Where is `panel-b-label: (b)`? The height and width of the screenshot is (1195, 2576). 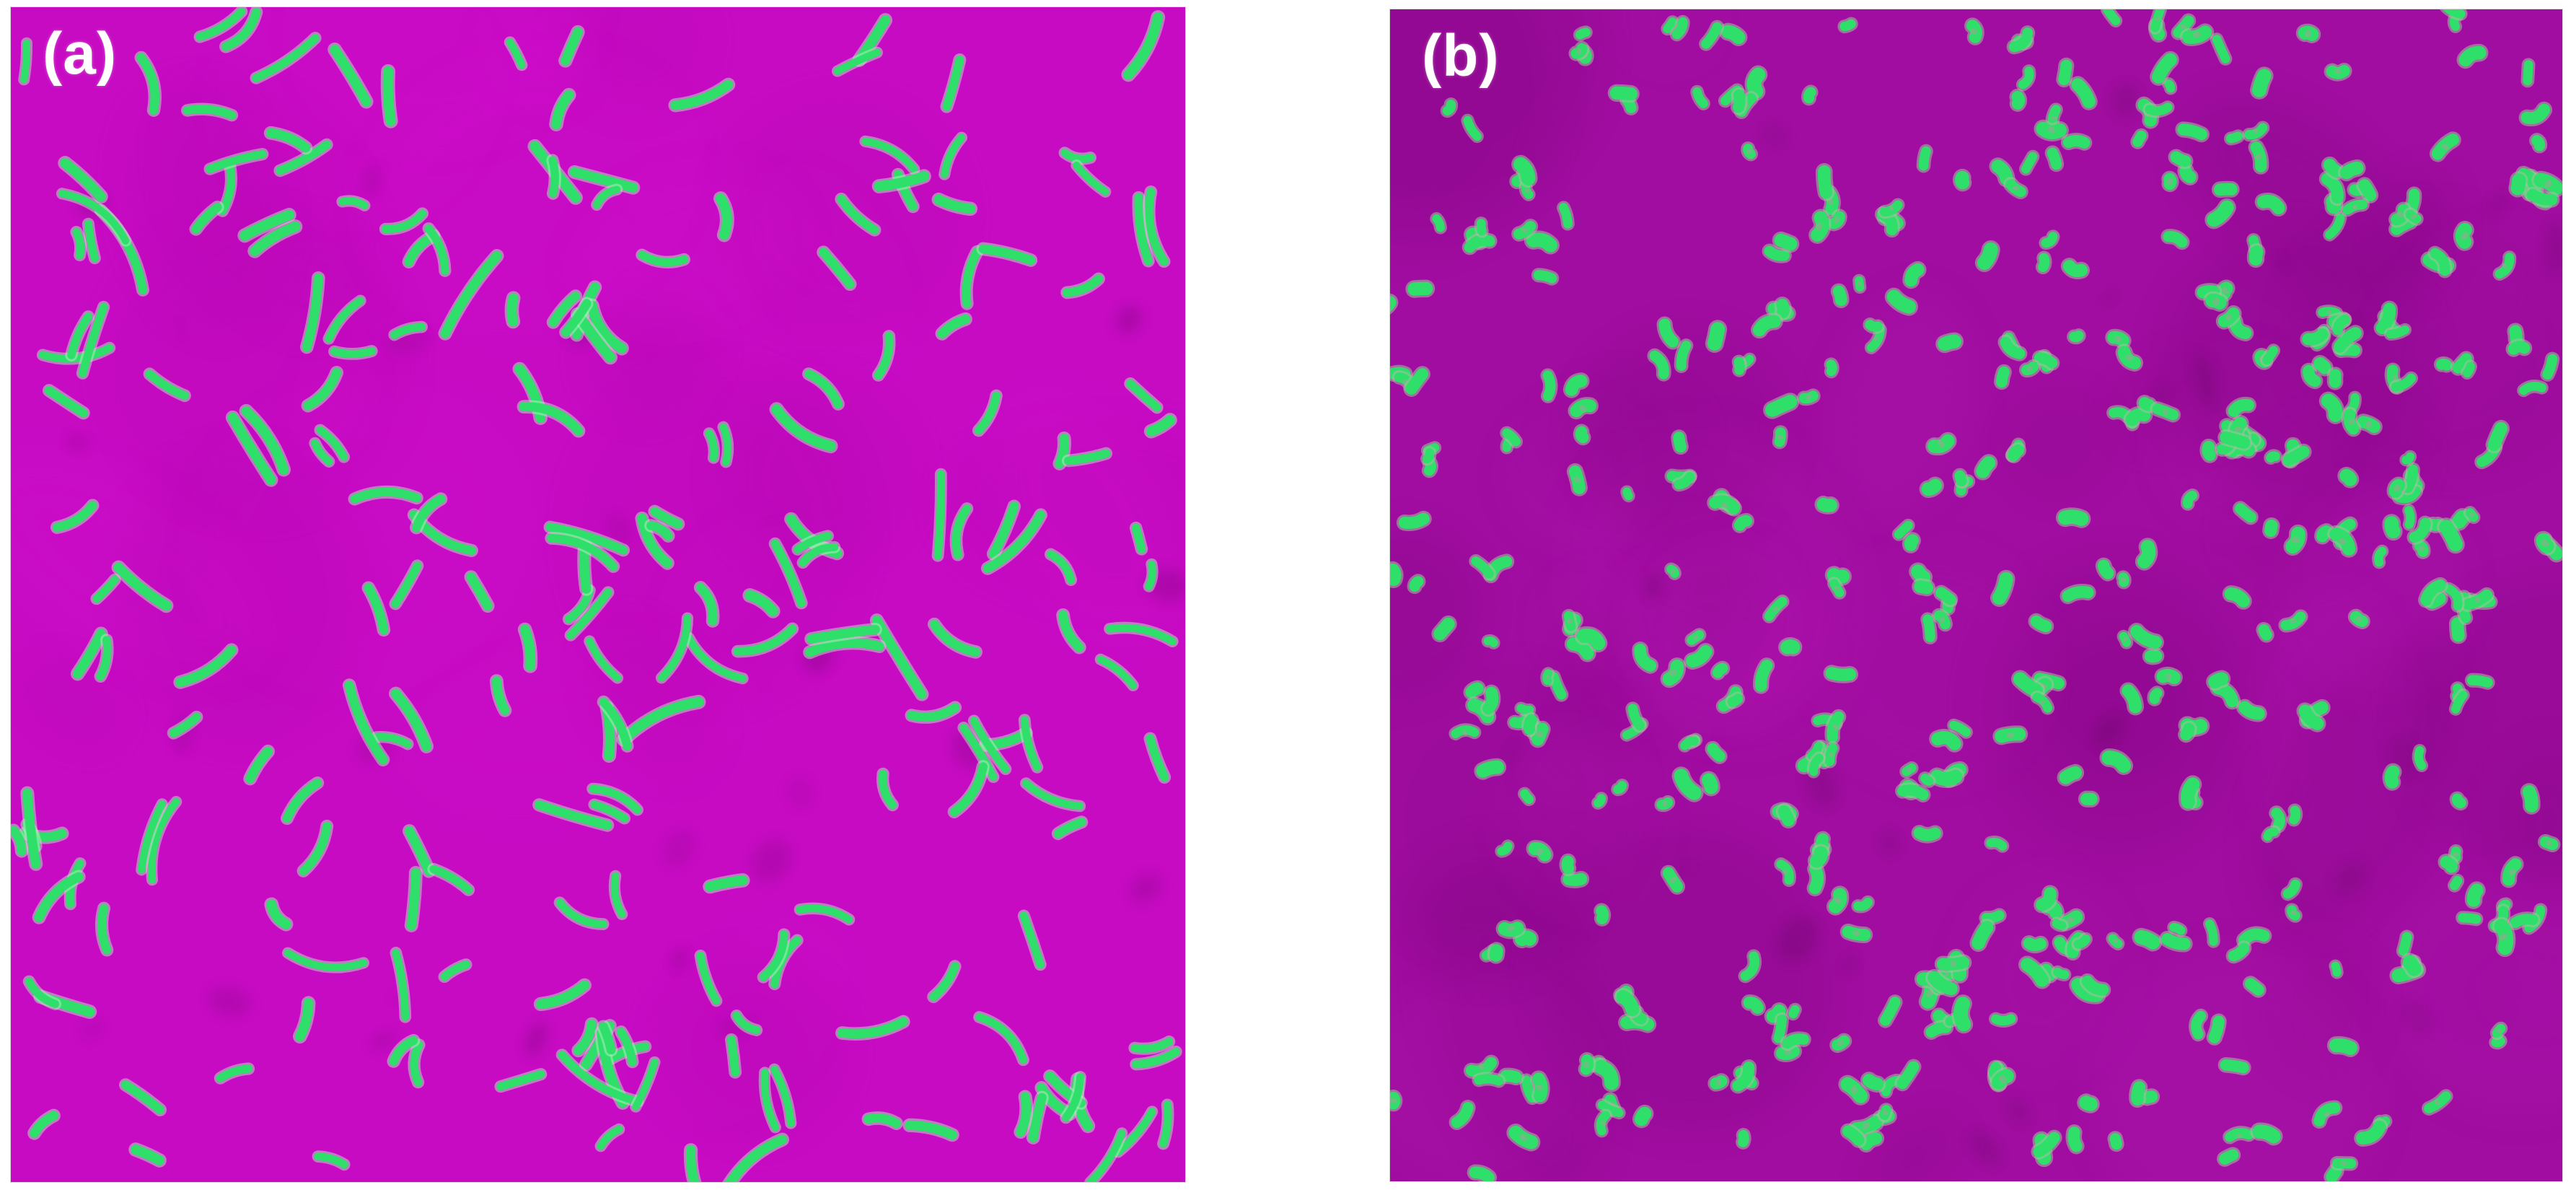 panel-b-label: (b) is located at coordinates (1461, 56).